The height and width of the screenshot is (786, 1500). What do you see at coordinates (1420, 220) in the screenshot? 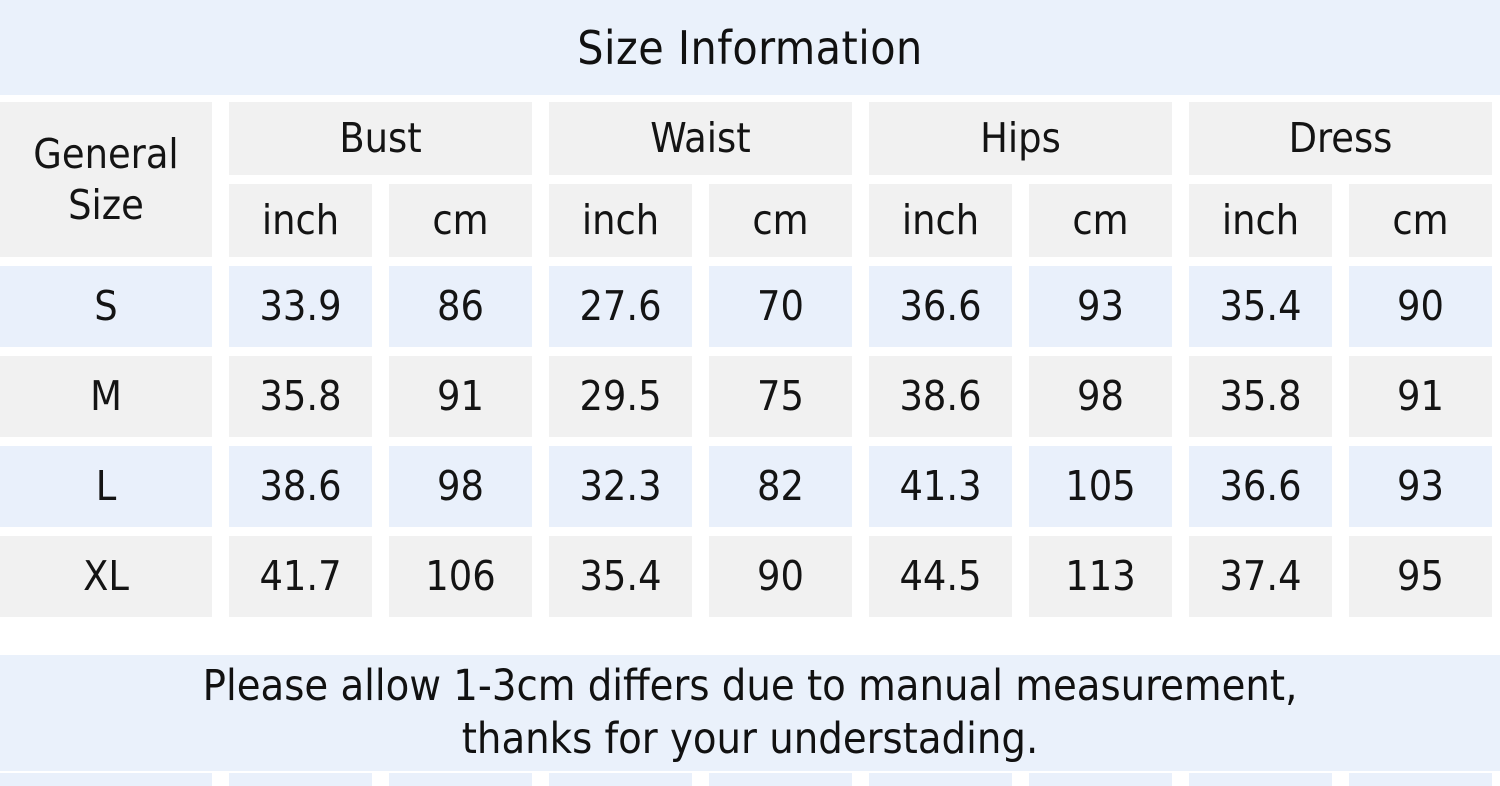
I see `header-unit-dress-cm: cm` at bounding box center [1420, 220].